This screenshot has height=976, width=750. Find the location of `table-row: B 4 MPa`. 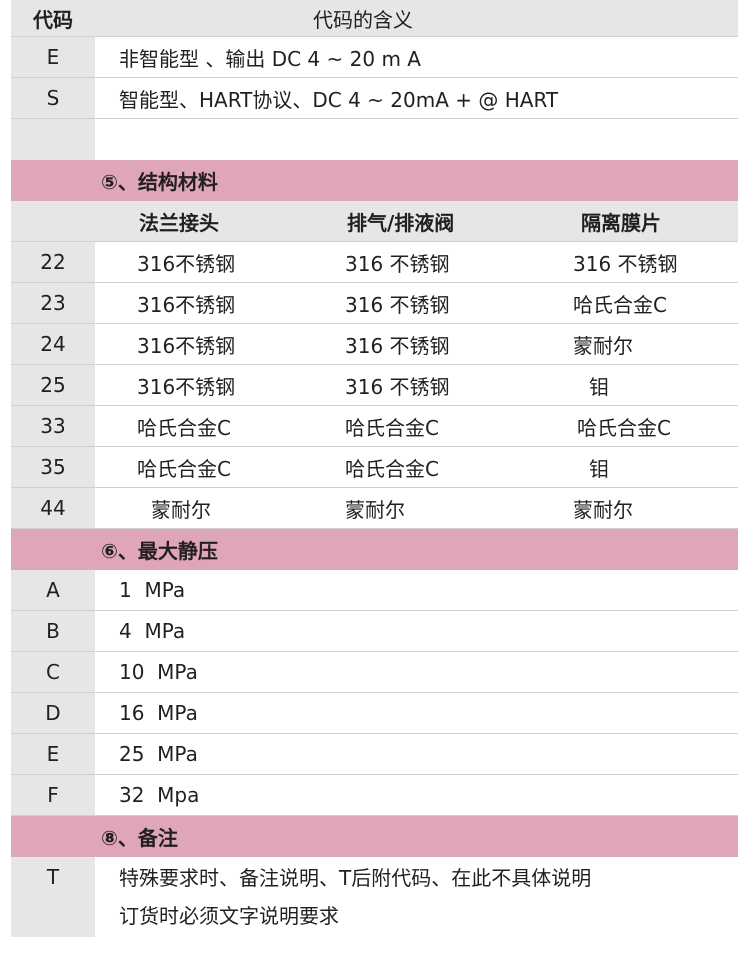

table-row: B 4 MPa is located at coordinates (374, 631).